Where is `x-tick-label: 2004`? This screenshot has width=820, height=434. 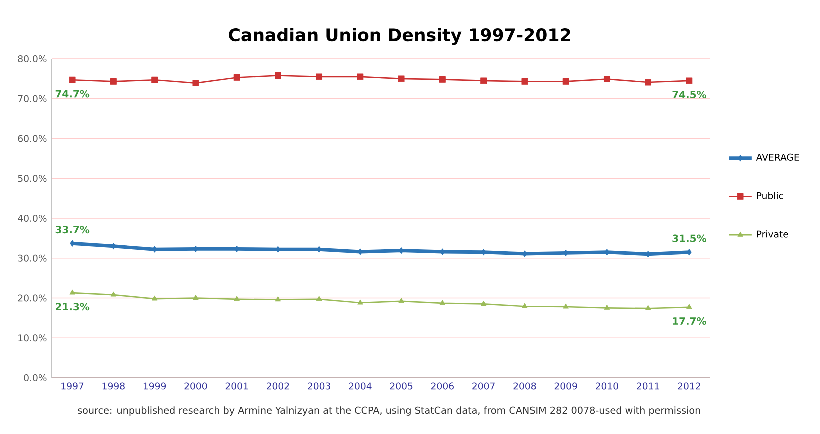
x-tick-label: 2004 is located at coordinates (360, 386).